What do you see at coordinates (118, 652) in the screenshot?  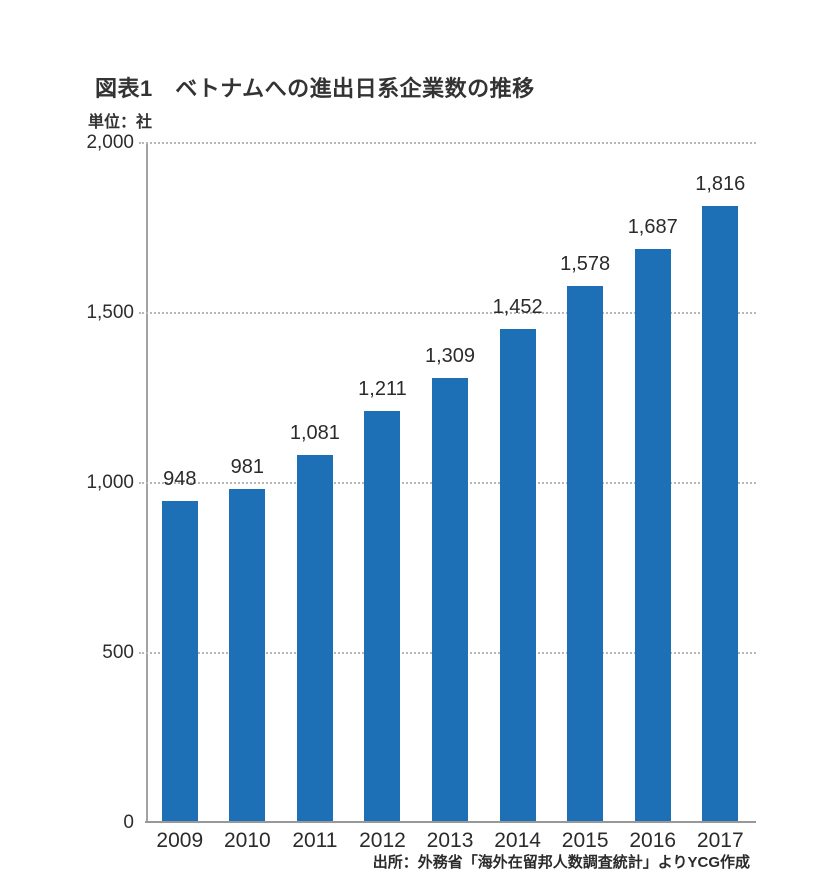 I see `y-tick-label: 500` at bounding box center [118, 652].